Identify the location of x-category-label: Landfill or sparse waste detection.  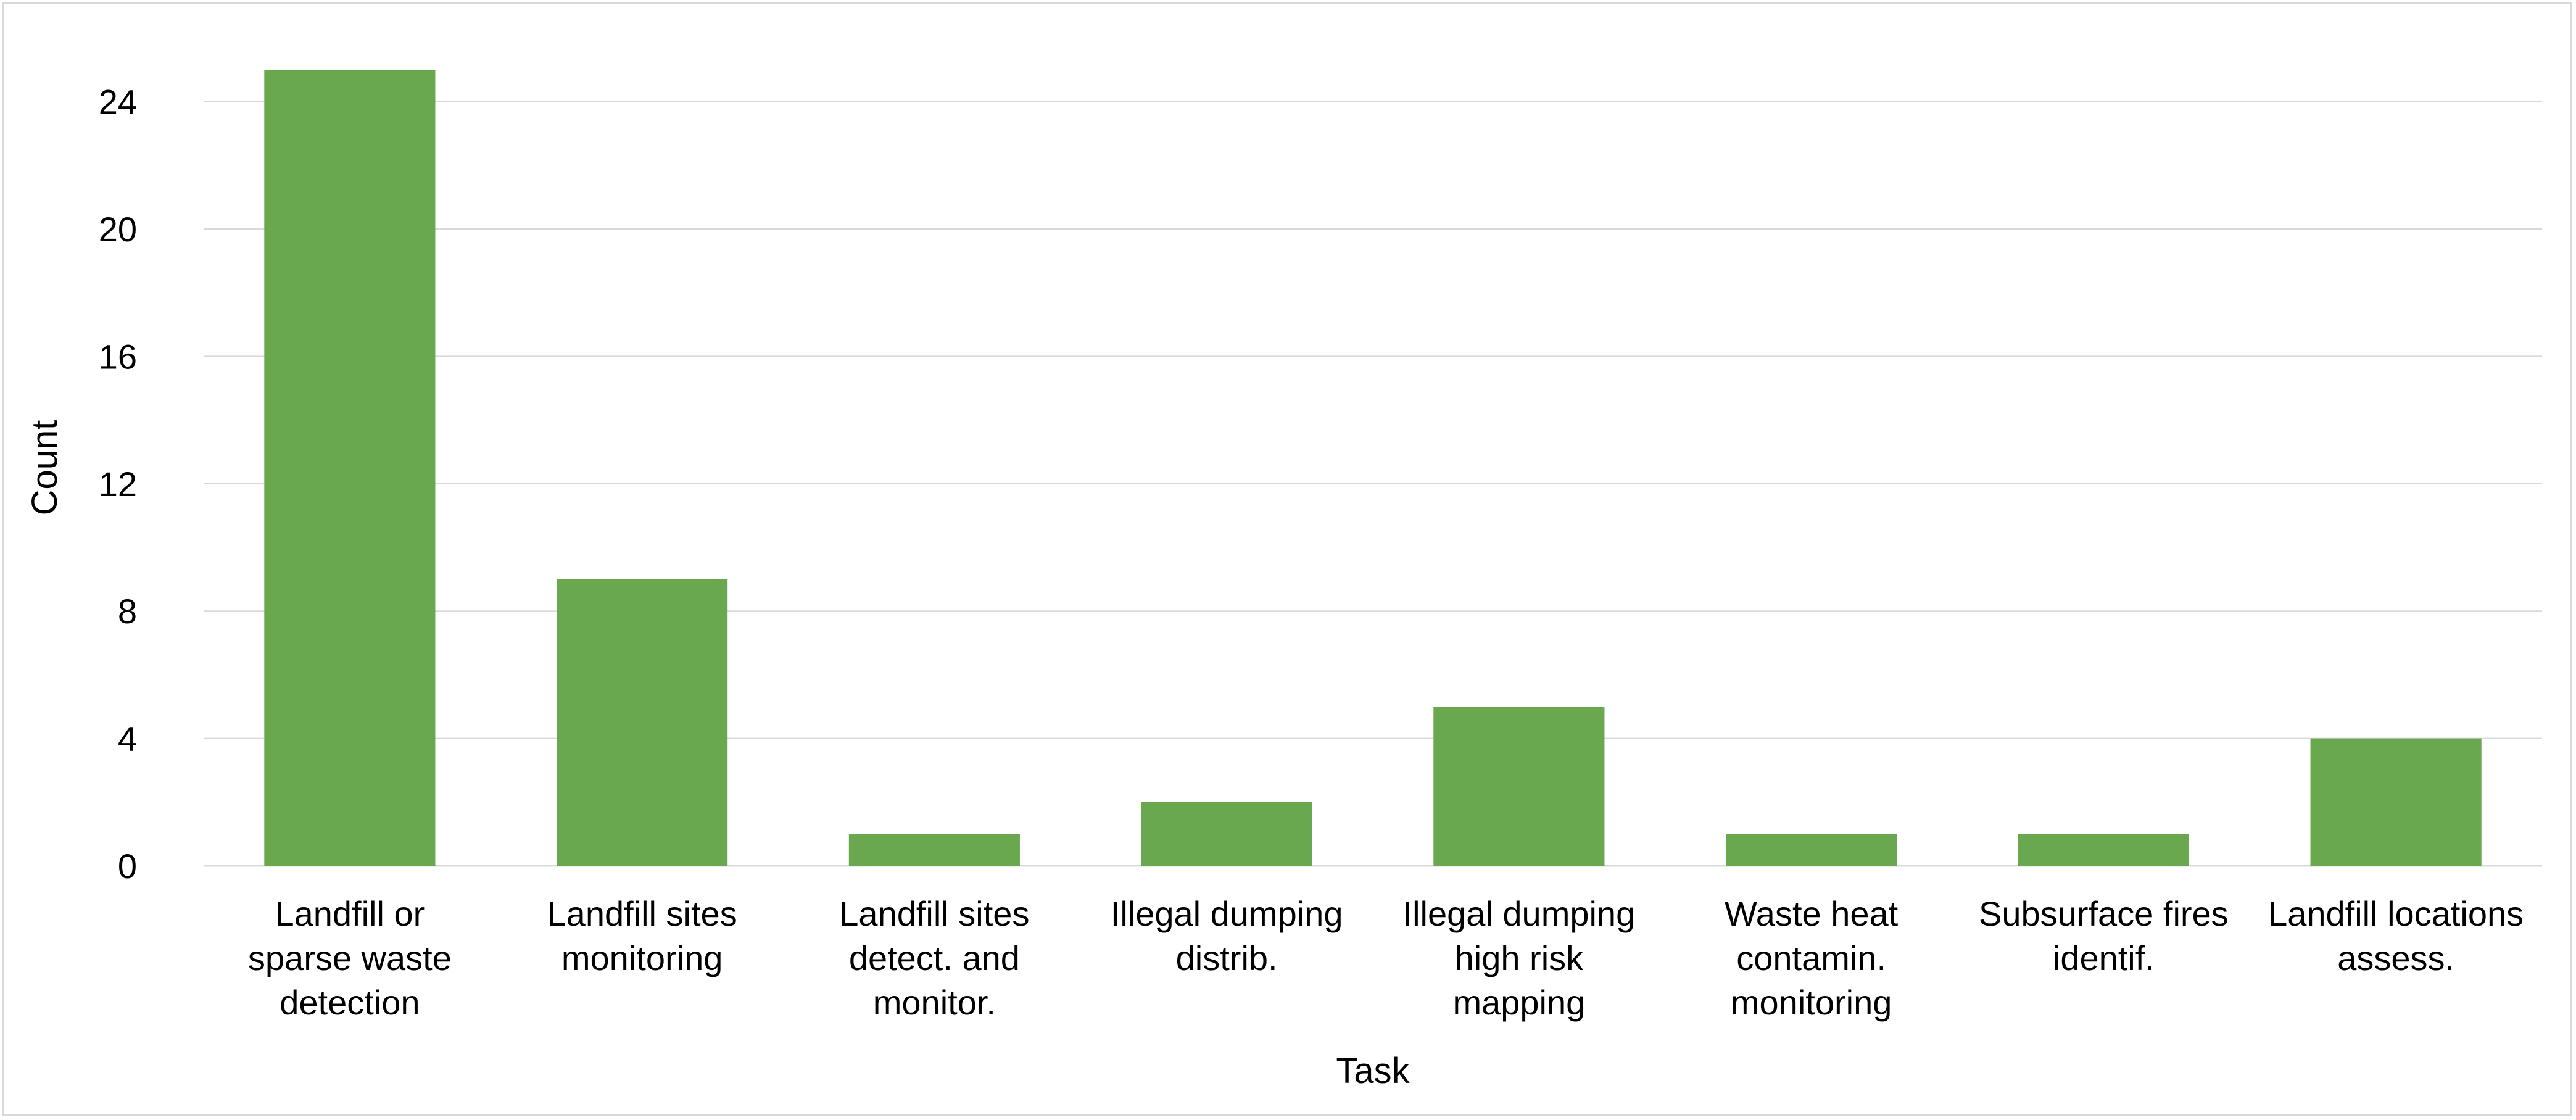
(350, 958).